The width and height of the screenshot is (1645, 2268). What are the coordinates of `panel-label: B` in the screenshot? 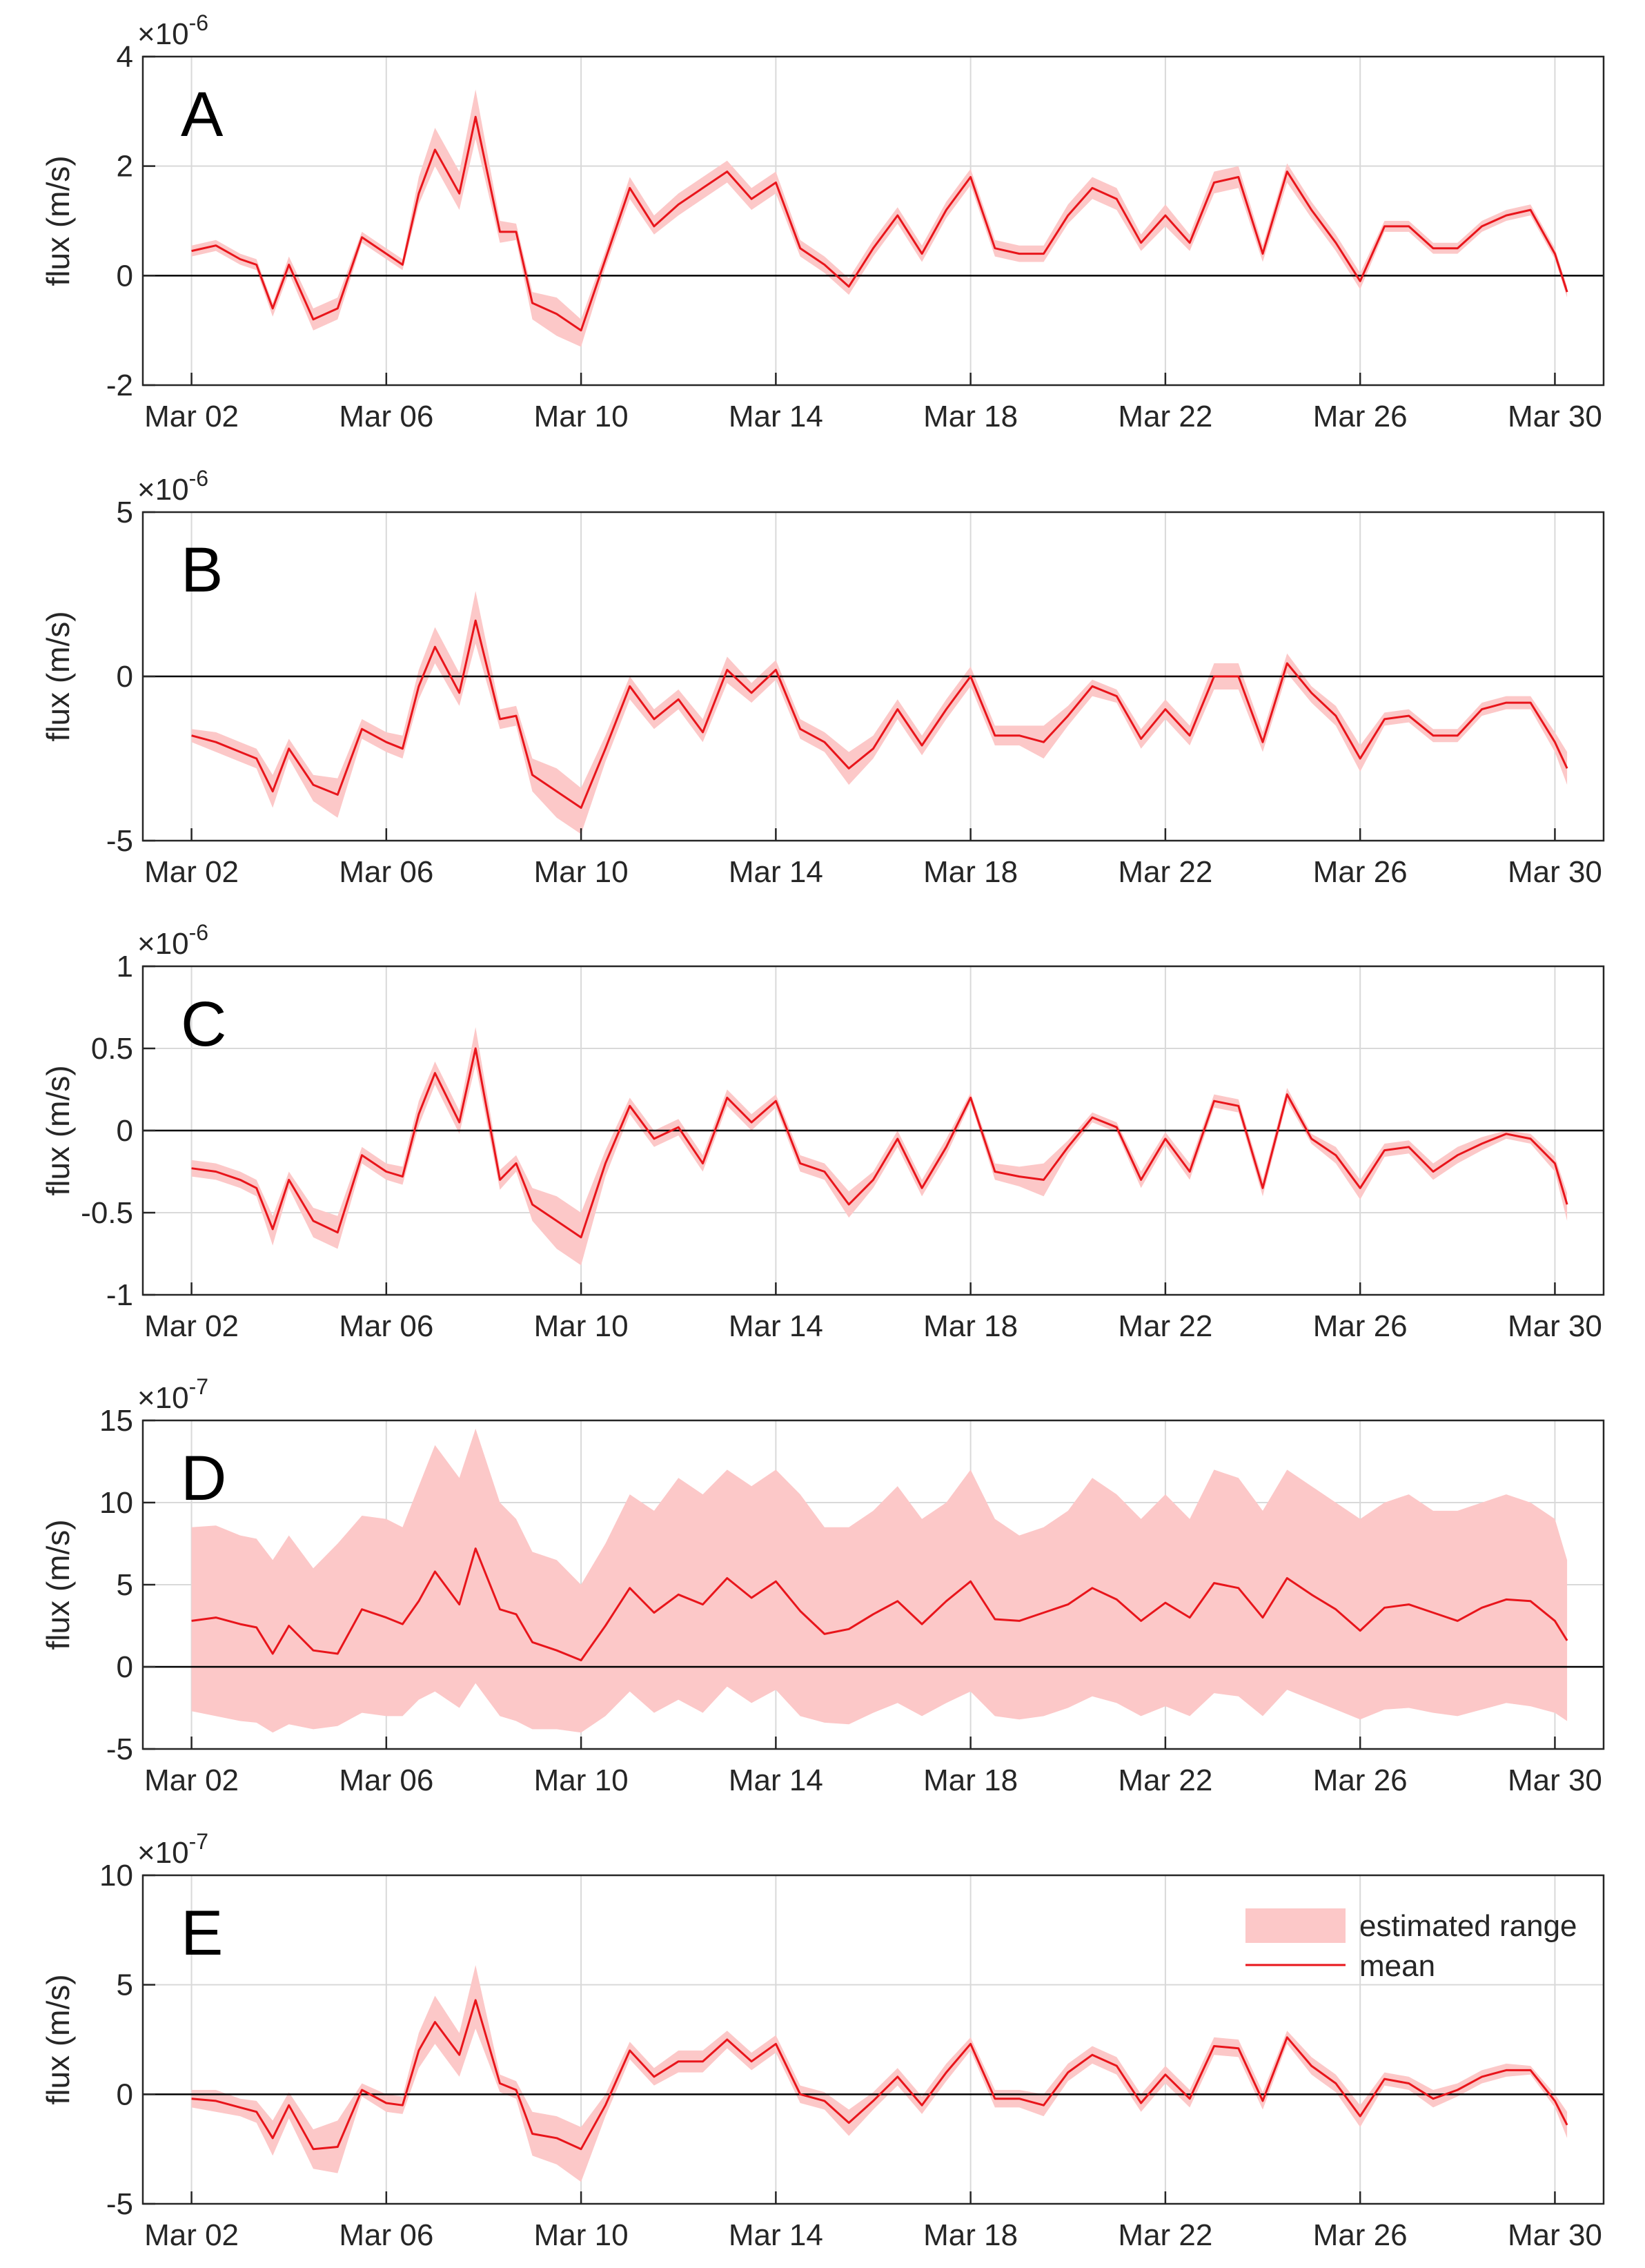 It's located at (202, 570).